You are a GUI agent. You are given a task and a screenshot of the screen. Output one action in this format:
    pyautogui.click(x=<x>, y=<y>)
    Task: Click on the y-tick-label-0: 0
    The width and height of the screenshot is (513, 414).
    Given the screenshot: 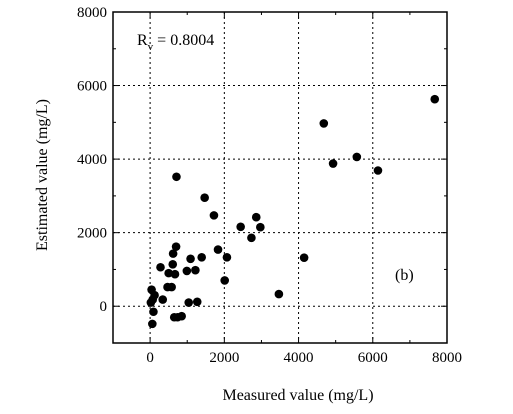 What is the action you would take?
    pyautogui.click(x=104, y=307)
    